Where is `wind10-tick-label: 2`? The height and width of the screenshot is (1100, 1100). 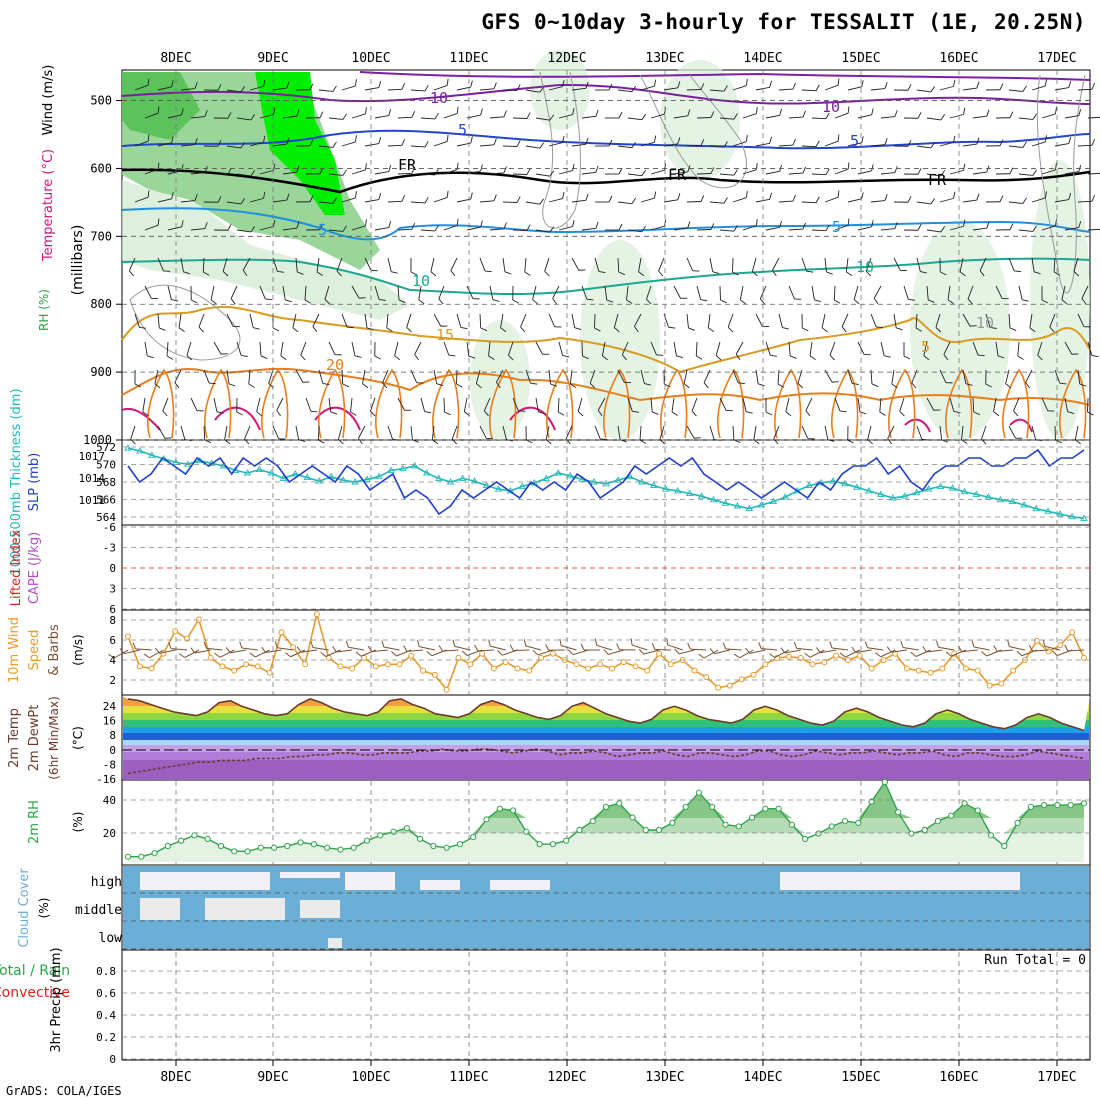
wind10-tick-label: 2 is located at coordinates (112, 680).